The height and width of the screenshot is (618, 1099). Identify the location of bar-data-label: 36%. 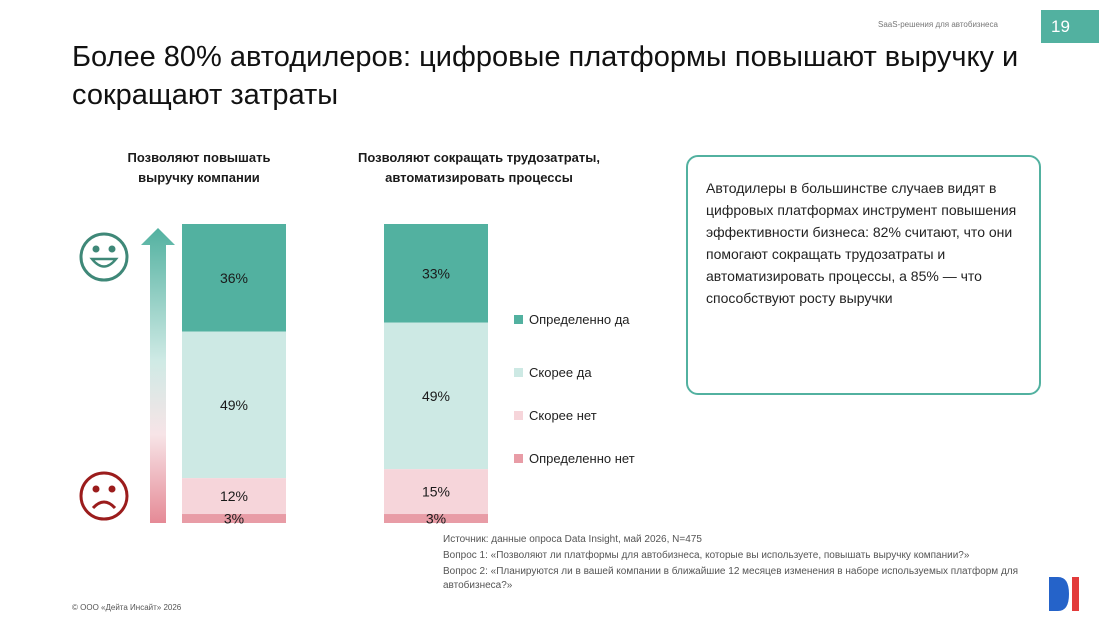
(234, 278).